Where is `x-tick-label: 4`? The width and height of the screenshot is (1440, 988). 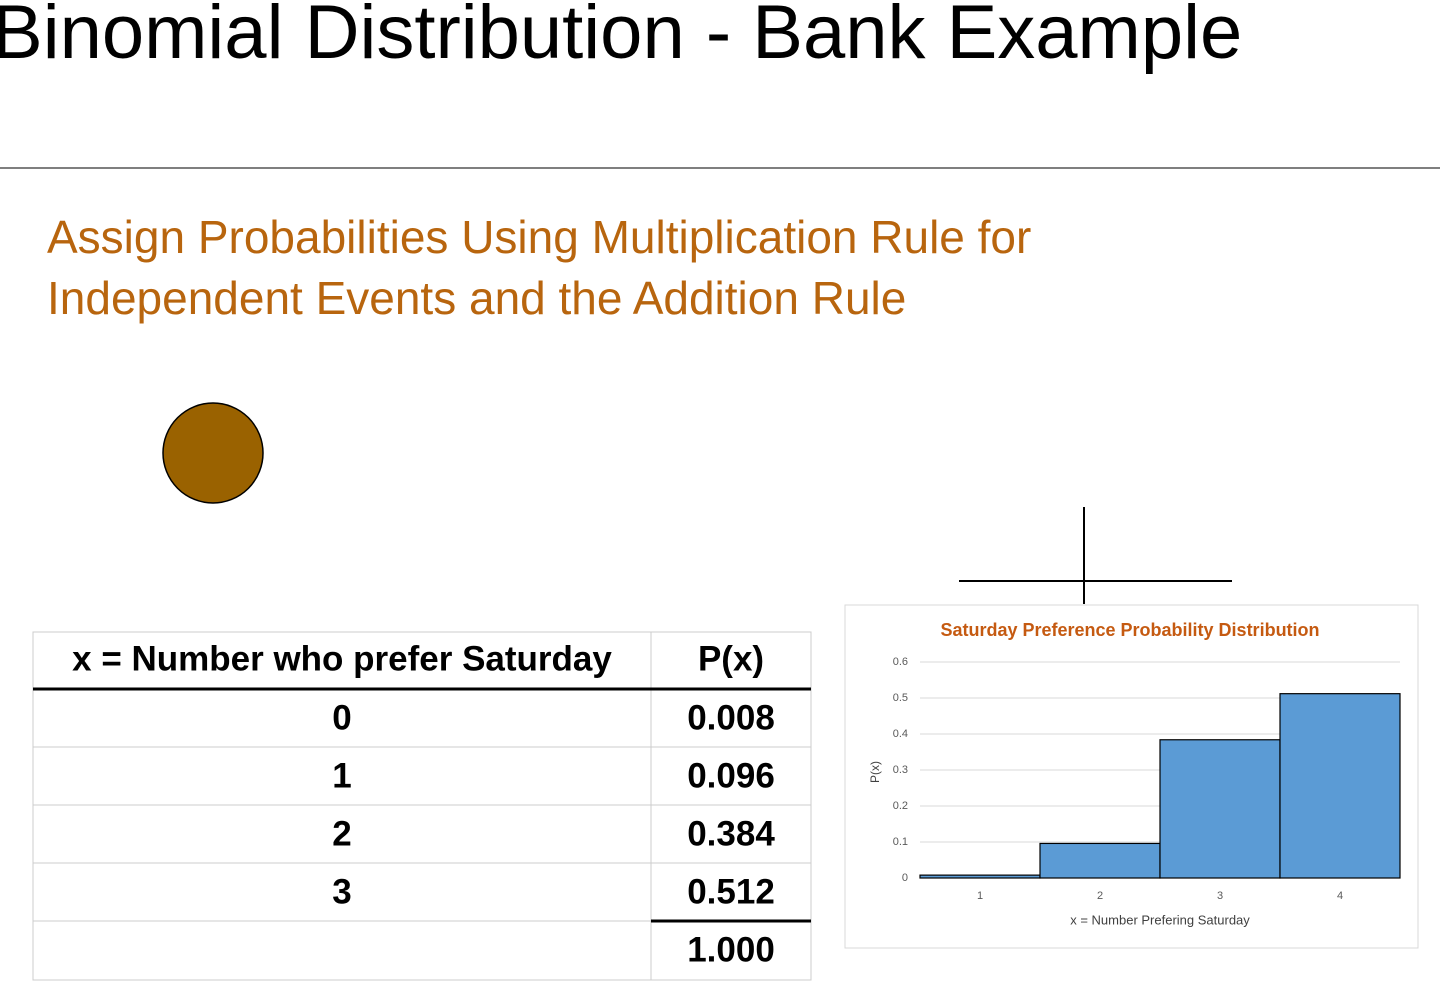 x-tick-label: 4 is located at coordinates (1340, 896).